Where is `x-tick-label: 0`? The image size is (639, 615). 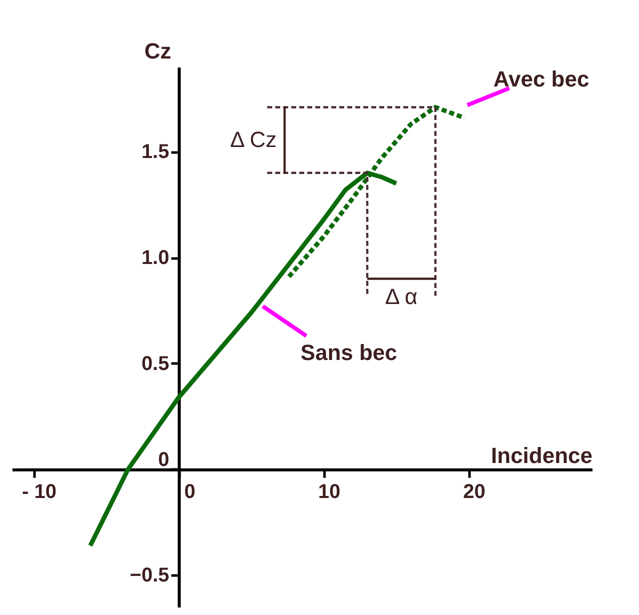
x-tick-label: 0 is located at coordinates (190, 491).